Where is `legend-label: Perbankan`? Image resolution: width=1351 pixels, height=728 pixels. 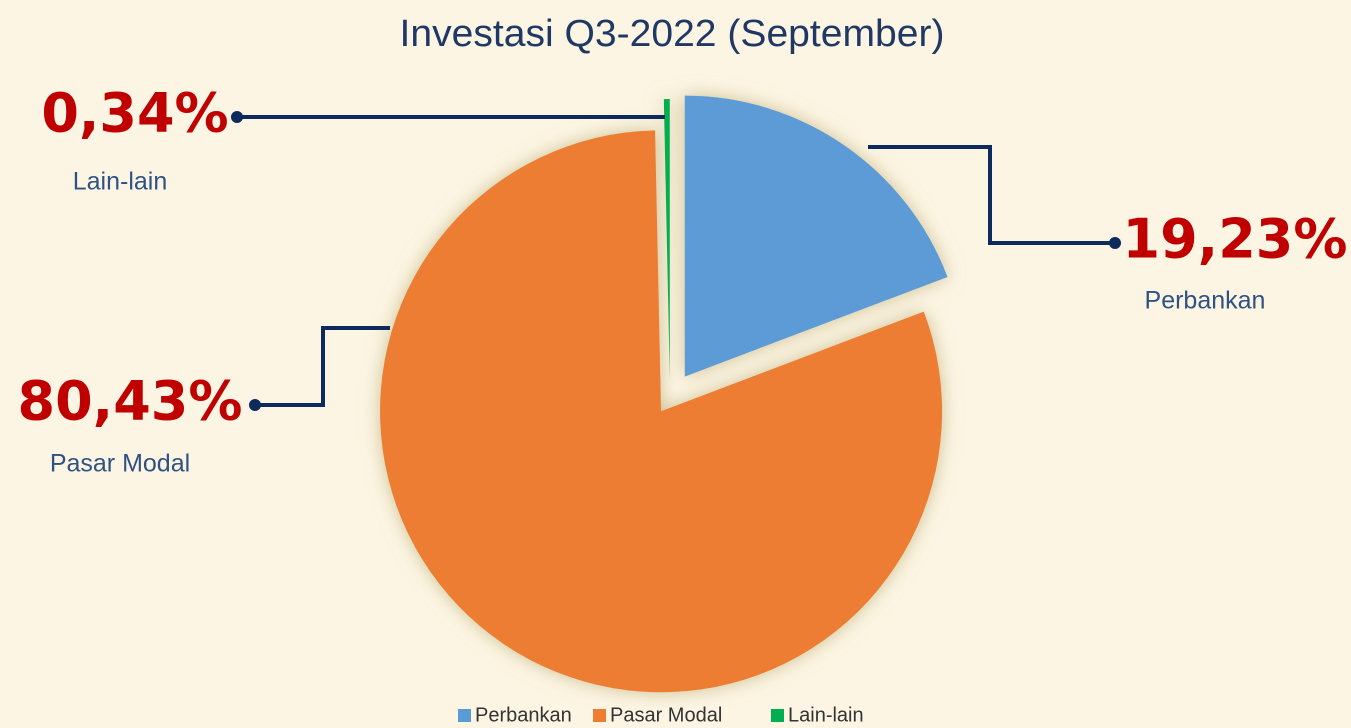 legend-label: Perbankan is located at coordinates (523, 715).